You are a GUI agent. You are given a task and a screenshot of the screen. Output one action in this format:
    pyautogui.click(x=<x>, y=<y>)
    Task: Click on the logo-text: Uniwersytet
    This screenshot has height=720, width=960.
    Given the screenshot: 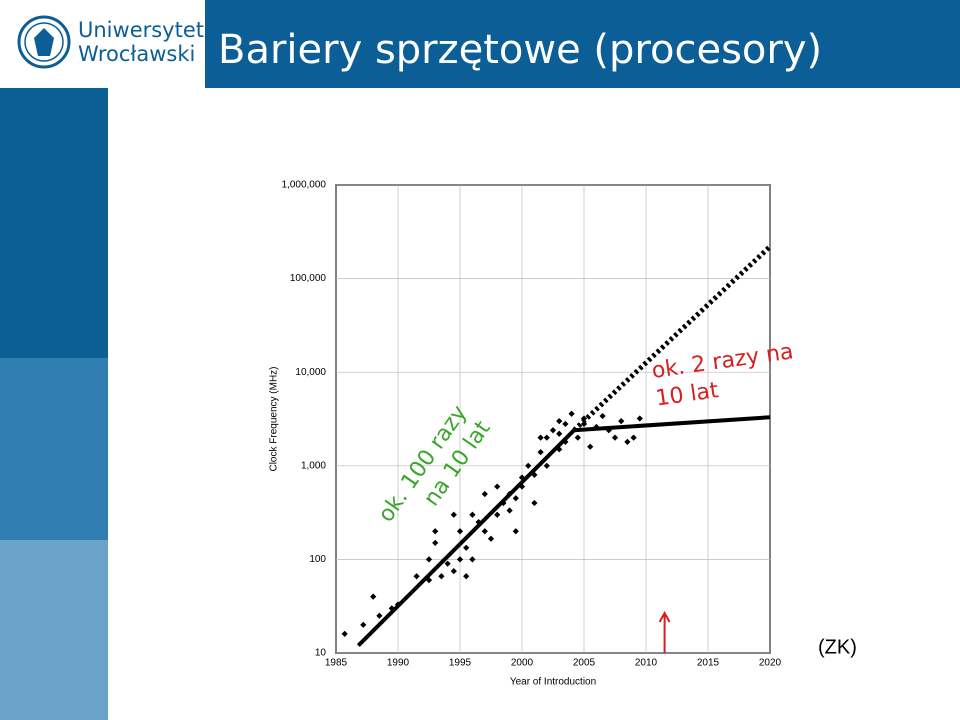 What is the action you would take?
    pyautogui.click(x=141, y=30)
    